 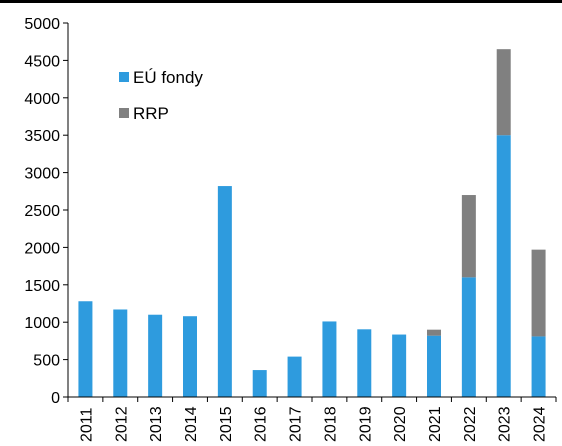 What do you see at coordinates (399, 365) in the screenshot?
I see `bar-eu-fondy-2020` at bounding box center [399, 365].